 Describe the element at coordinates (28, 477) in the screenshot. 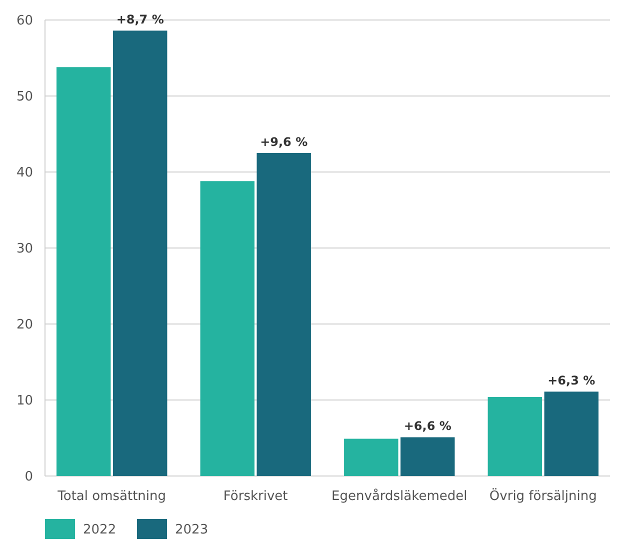

I see `y-tick-label: 0` at that location.